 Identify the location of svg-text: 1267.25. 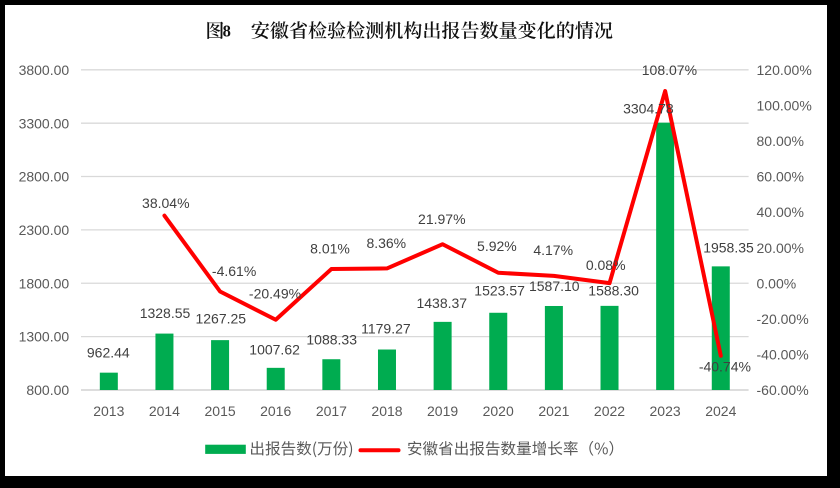
(220, 319).